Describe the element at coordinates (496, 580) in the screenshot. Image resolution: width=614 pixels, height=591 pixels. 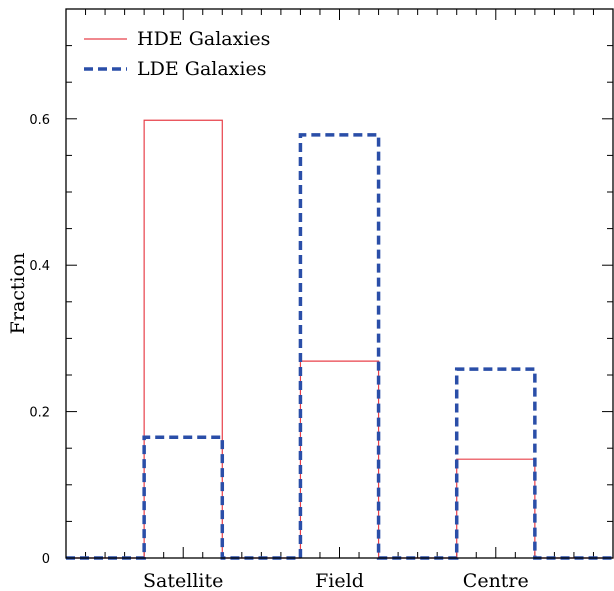
I see `category-label: Centre` at that location.